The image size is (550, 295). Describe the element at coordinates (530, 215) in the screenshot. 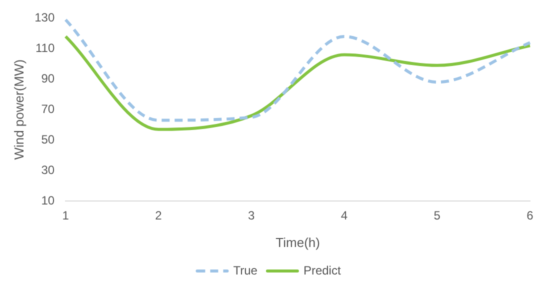

I see `x-tick-label: 6` at that location.